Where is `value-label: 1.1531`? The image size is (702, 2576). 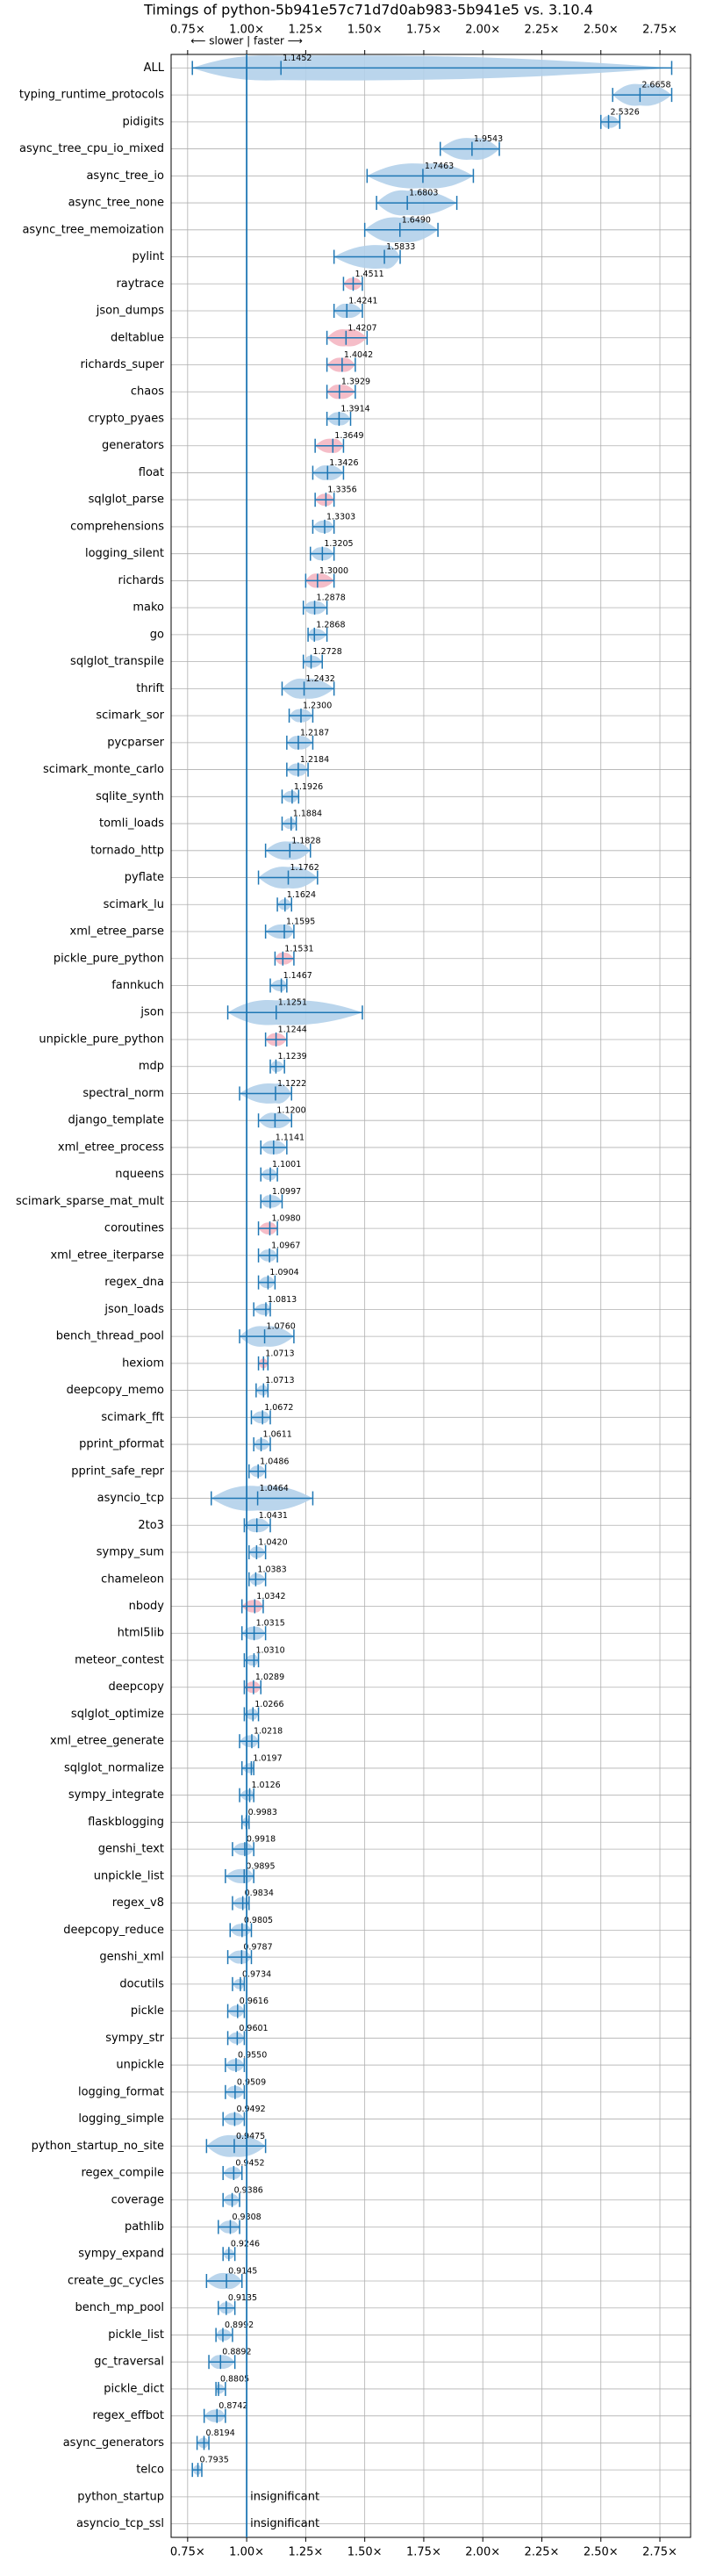 value-label: 1.1531 is located at coordinates (298, 948).